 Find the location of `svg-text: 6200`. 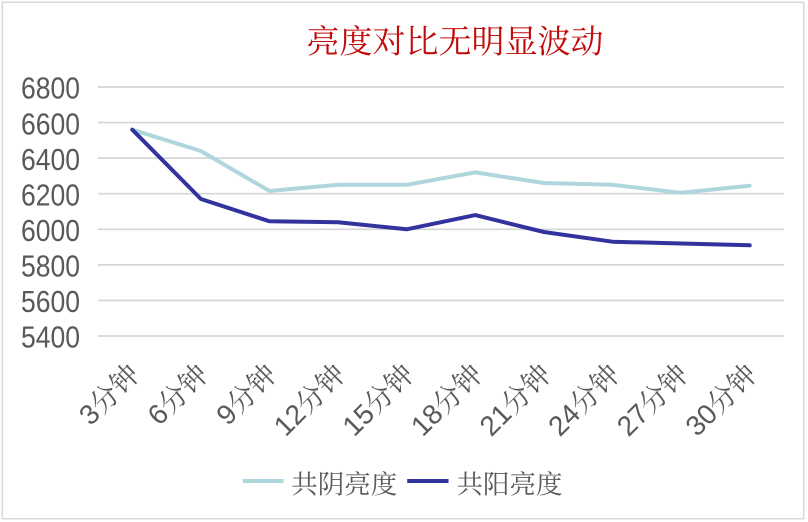

svg-text: 6200 is located at coordinates (50, 194).